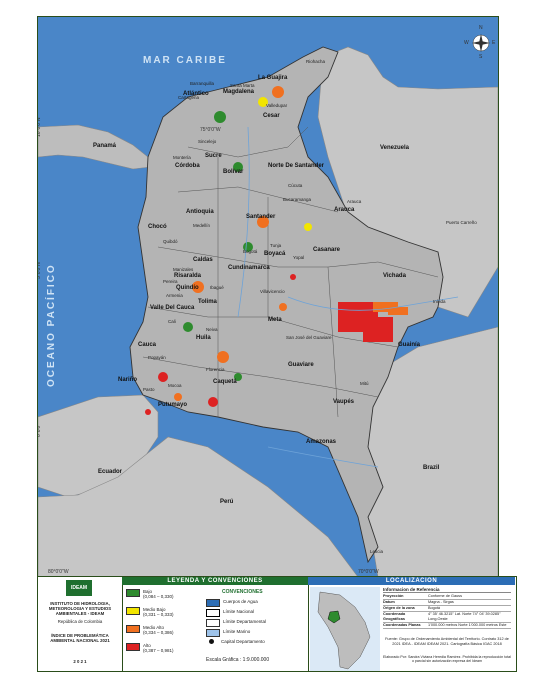  I want to click on map-year: 2 0 2 1, so click(80, 661).